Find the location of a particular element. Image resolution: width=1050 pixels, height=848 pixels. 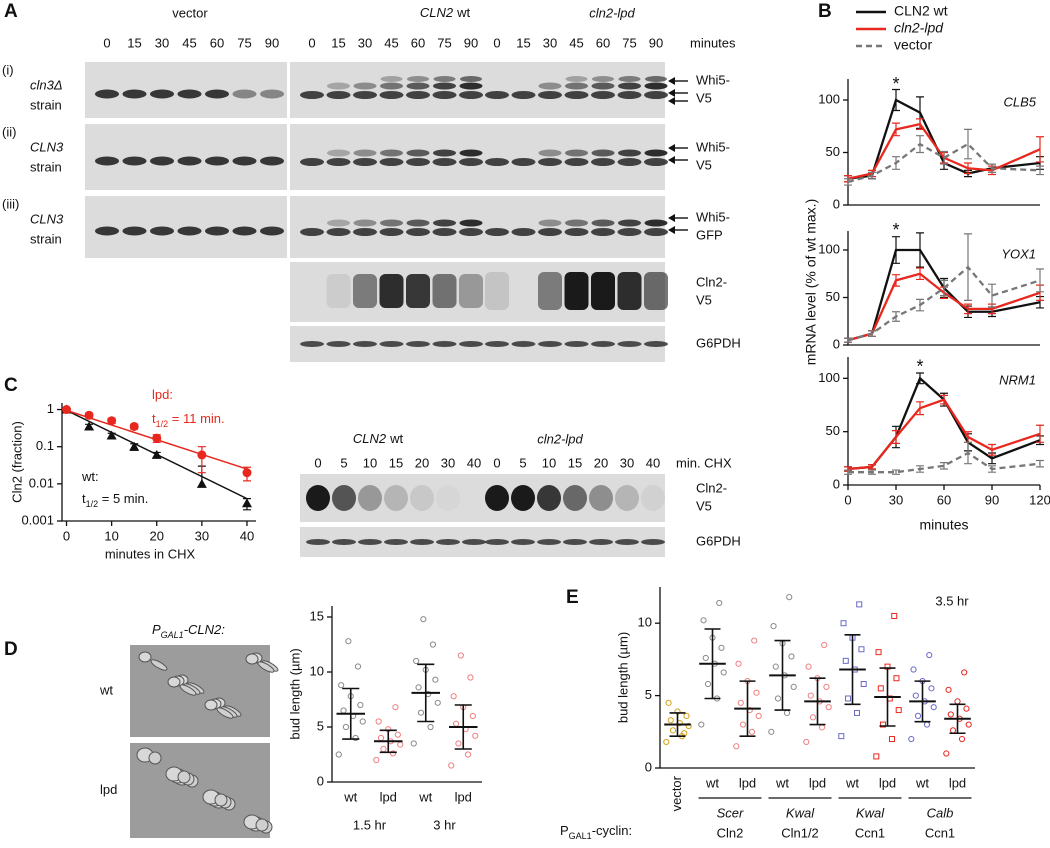

y-tick-label: 100 is located at coordinates (829, 248).